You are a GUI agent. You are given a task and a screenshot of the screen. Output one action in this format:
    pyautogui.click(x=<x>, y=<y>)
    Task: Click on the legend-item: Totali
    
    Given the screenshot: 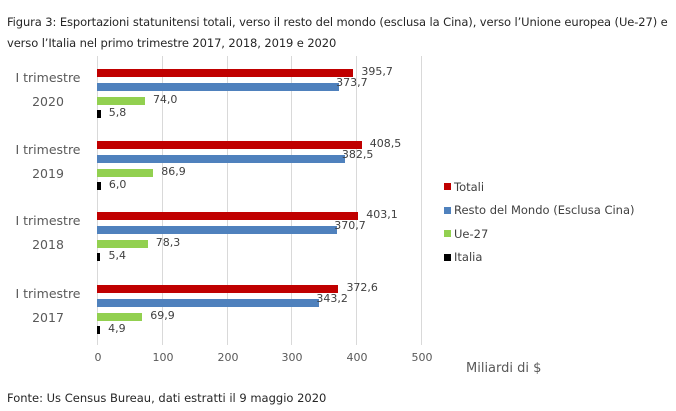 What is the action you would take?
    pyautogui.click(x=539, y=187)
    